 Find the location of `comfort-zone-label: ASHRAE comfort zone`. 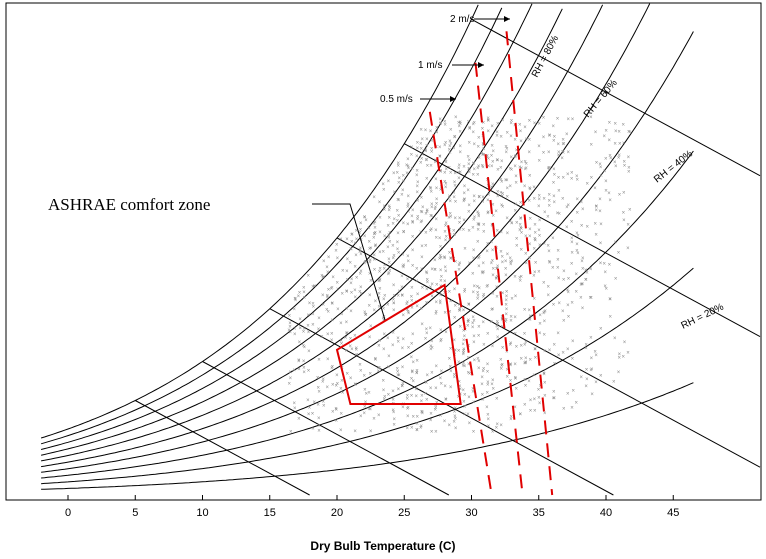

comfort-zone-label: ASHRAE comfort zone is located at coordinates (129, 204).